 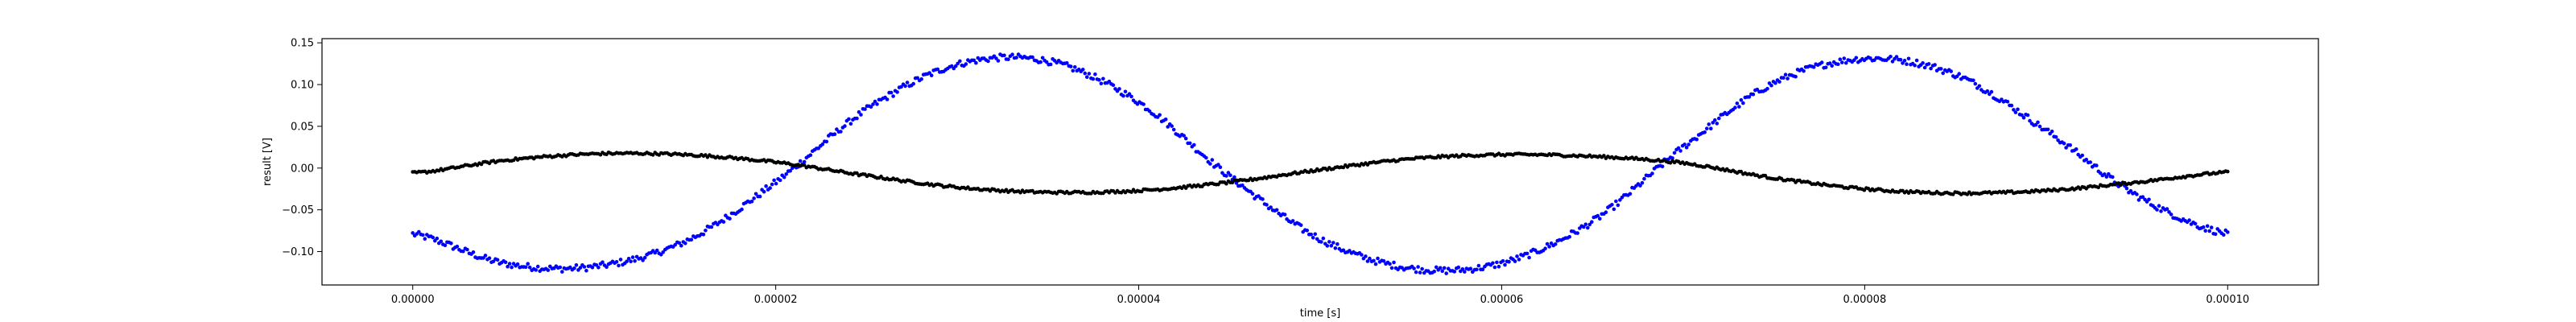 What do you see at coordinates (1864, 300) in the screenshot?
I see `x-tick-label: 0.00008` at bounding box center [1864, 300].